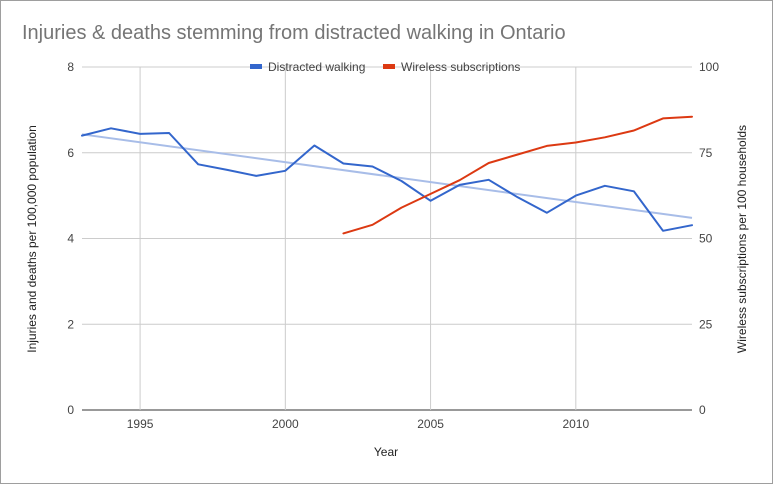 The width and height of the screenshot is (773, 484). I want to click on y-left-tick-label: 0, so click(70, 410).